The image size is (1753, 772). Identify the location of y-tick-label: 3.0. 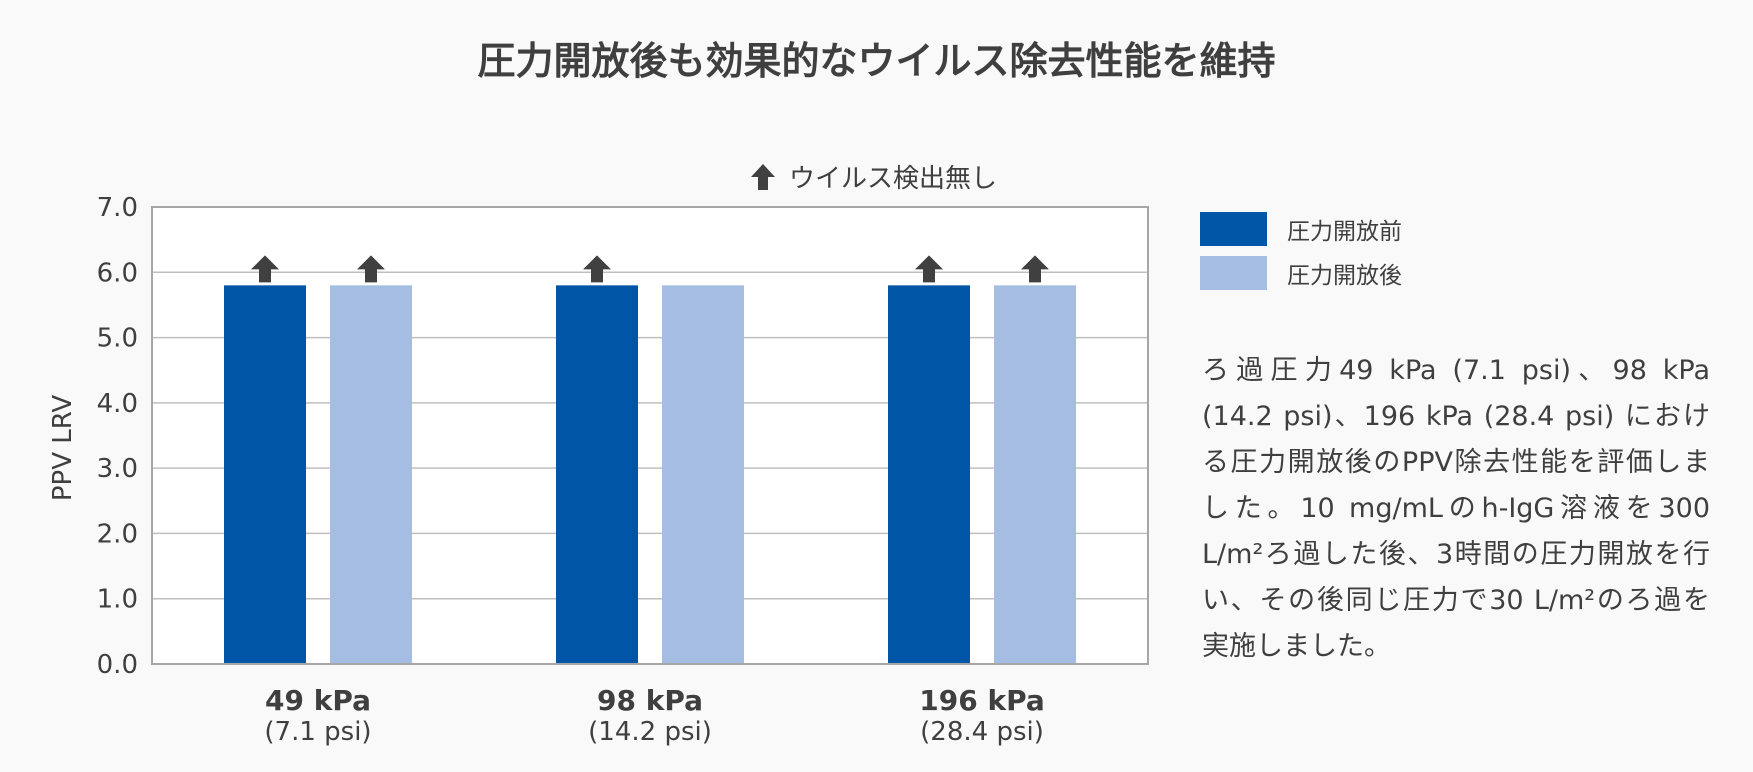
(117, 469).